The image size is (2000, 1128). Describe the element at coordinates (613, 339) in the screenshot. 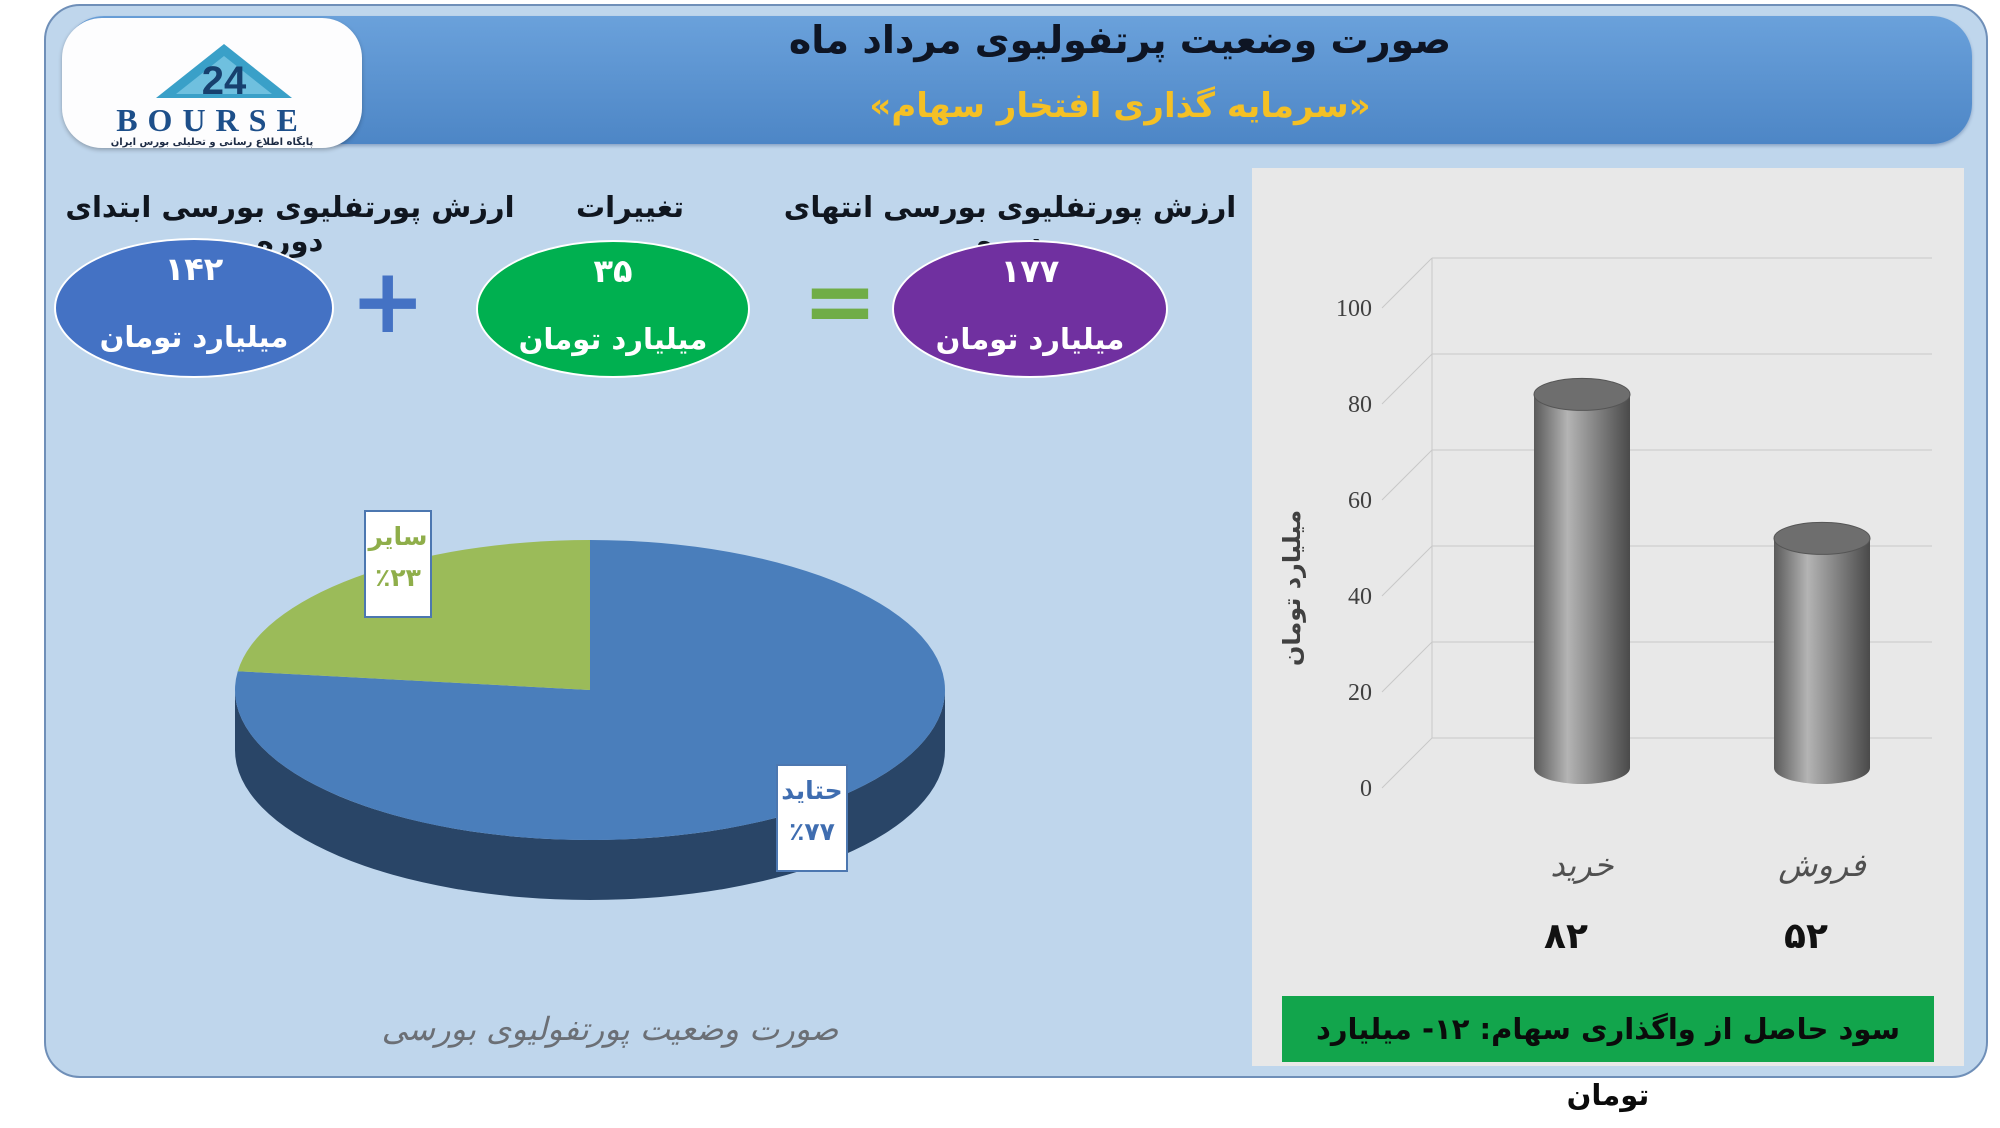

I see `change-value-unit: میلیارد تومان` at that location.